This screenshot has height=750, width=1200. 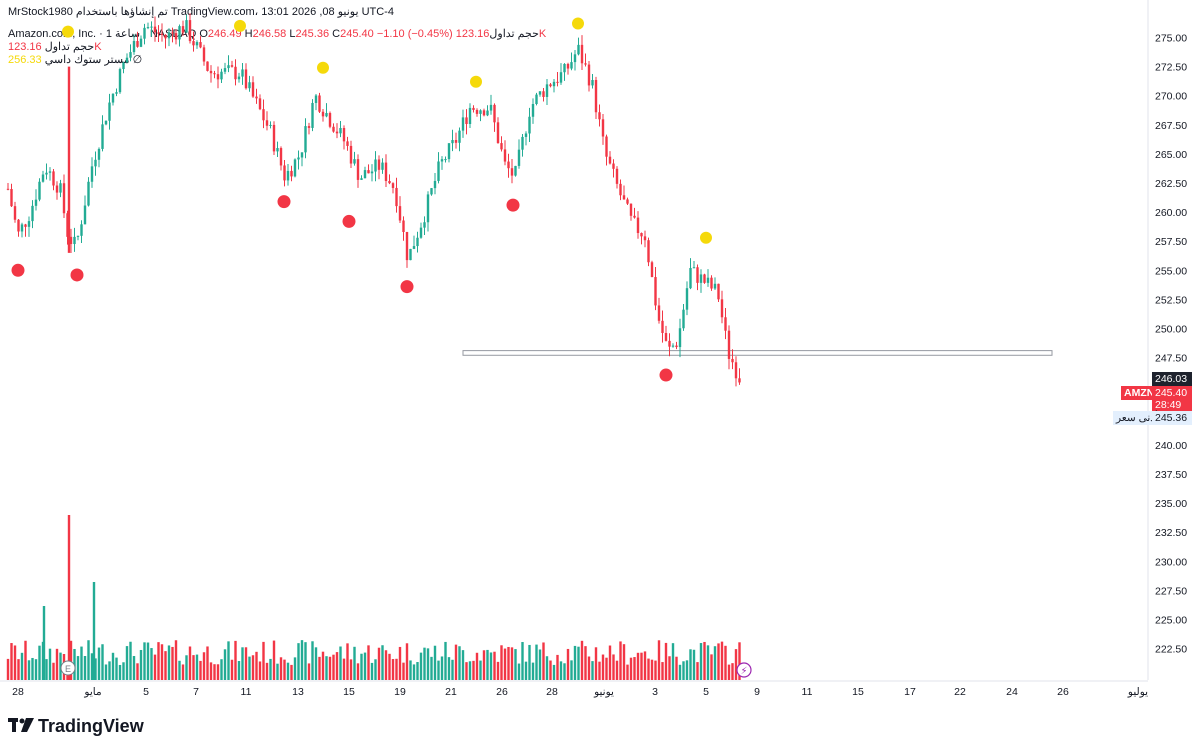 I want to click on x-tick-label: 26, so click(x=1063, y=692).